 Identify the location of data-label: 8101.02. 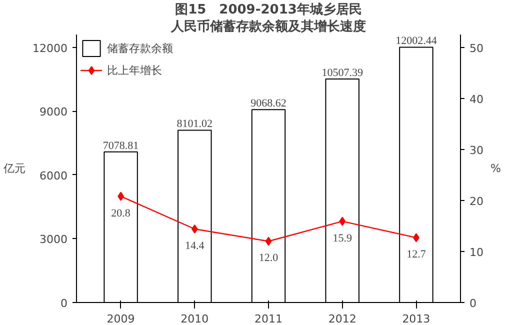
(194, 124).